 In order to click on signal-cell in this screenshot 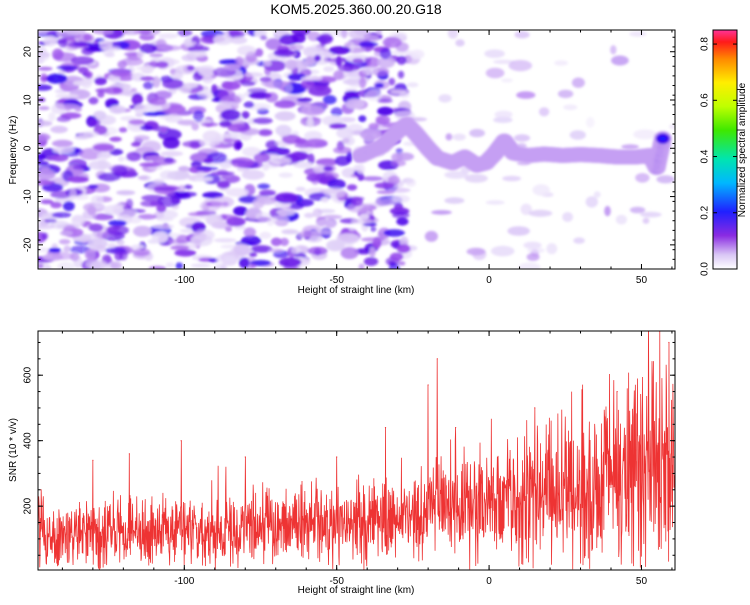, I will do `click(662, 139)`.